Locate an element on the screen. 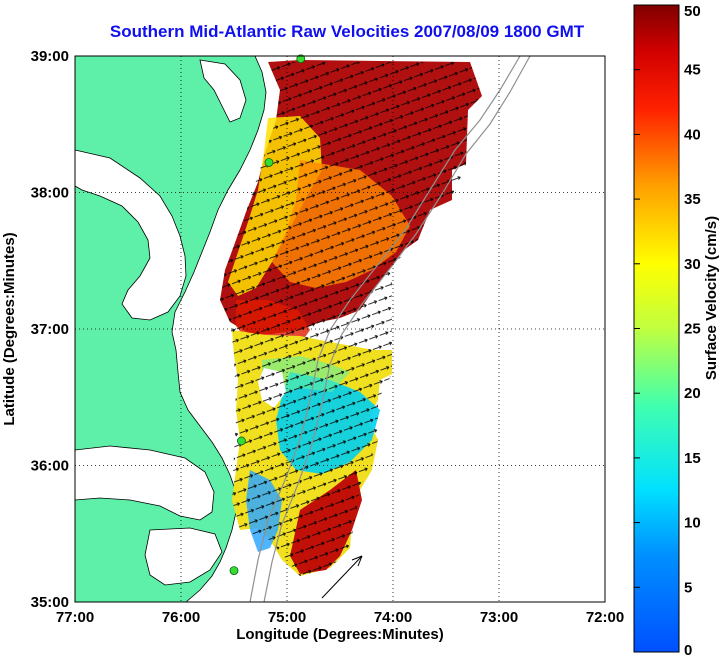  colorbar-tick-label: 50 is located at coordinates (692, 11).